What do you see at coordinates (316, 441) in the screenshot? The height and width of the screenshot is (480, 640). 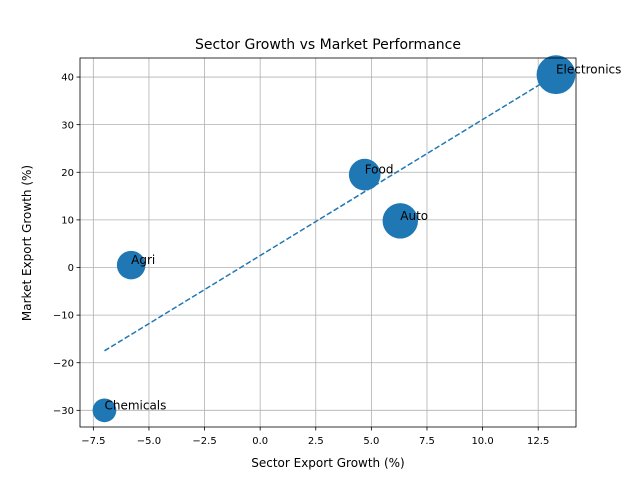 I see `x-tick-label: 2.5` at bounding box center [316, 441].